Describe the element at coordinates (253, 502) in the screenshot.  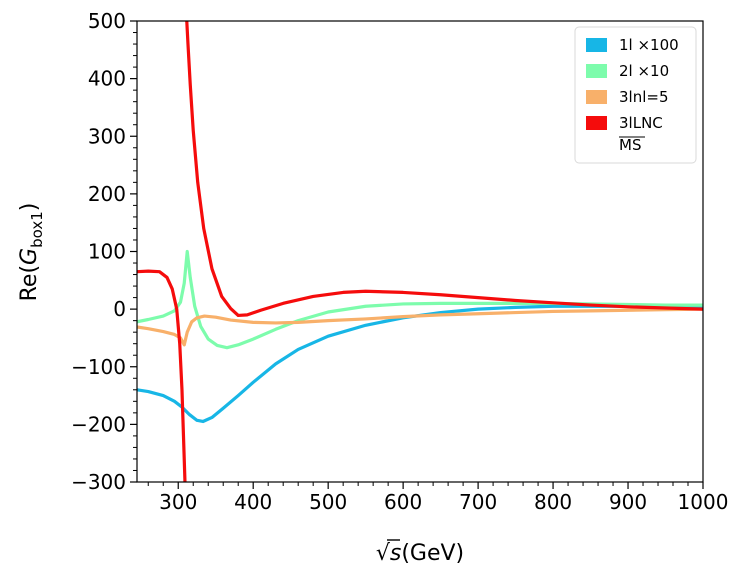
I see `x-tick-label: 400` at that location.